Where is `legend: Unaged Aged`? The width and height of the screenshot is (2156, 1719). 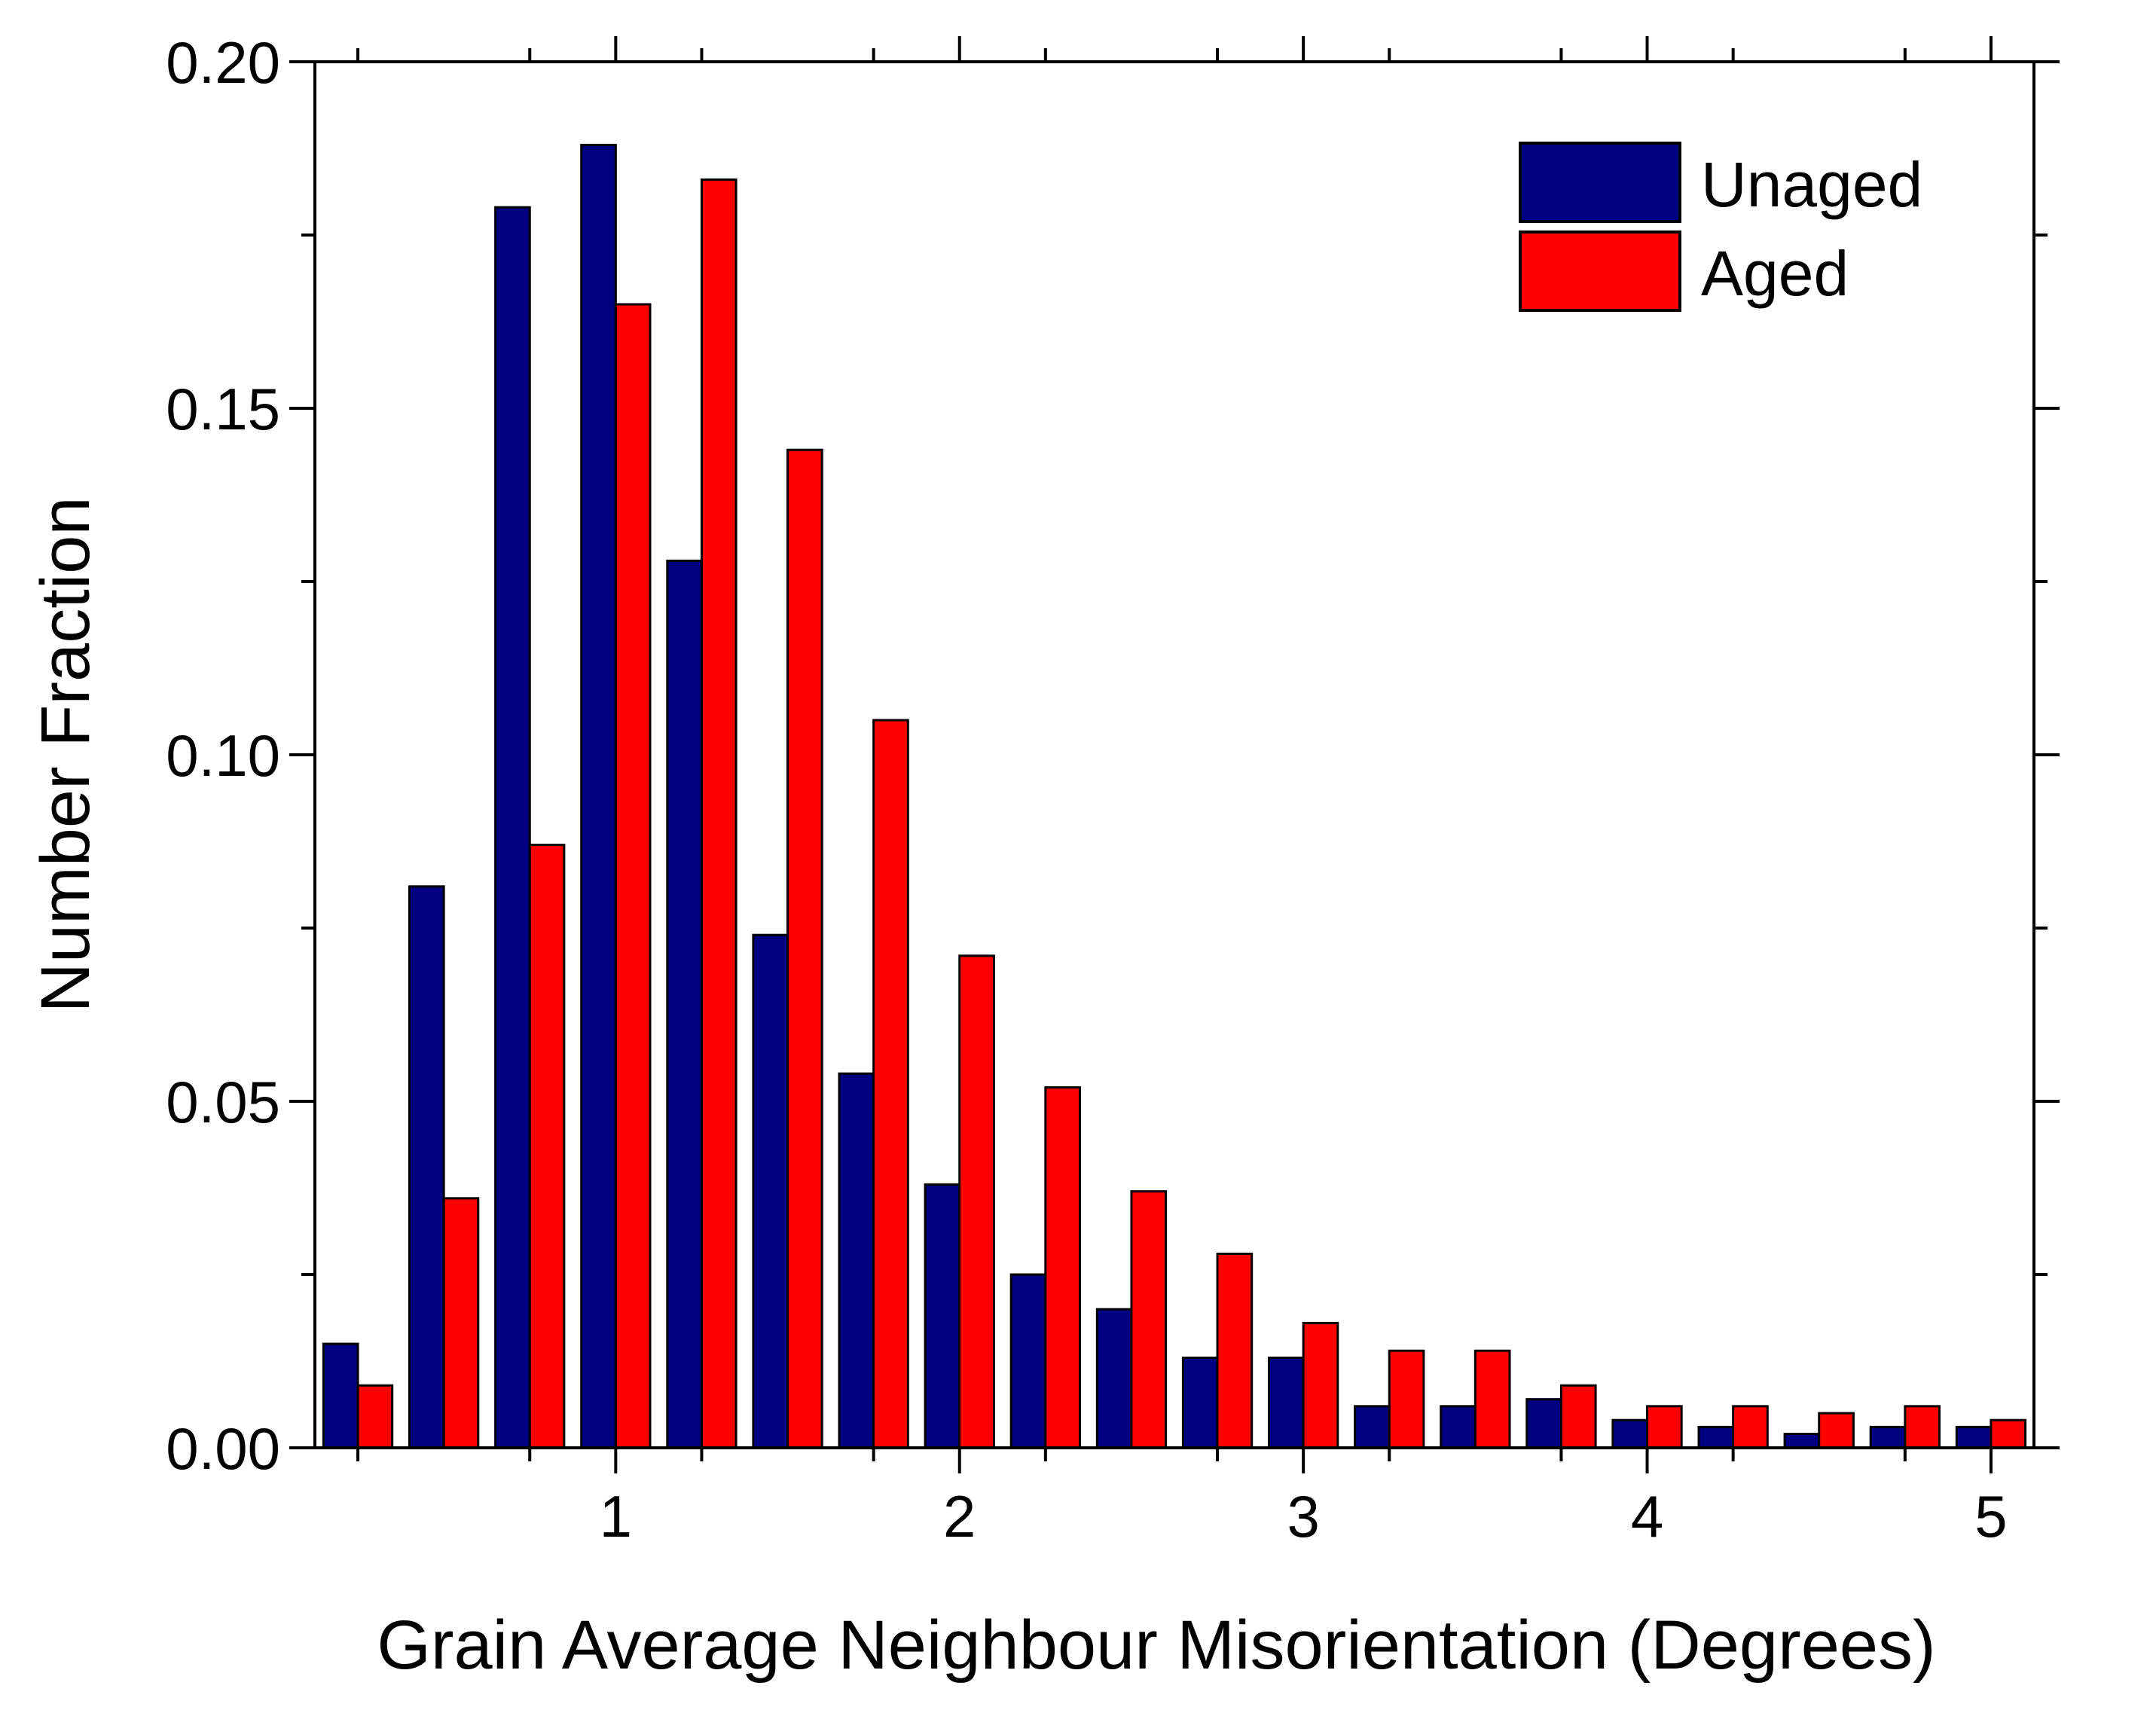 legend: Unaged Aged is located at coordinates (1720, 227).